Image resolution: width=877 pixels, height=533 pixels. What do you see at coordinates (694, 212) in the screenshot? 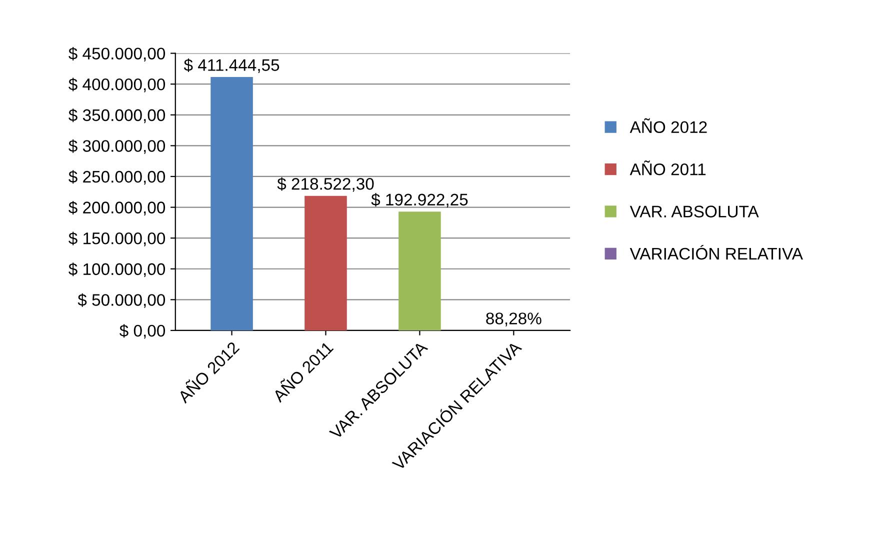
I see `legend-label: VAR. ABSOLUTA` at bounding box center [694, 212].